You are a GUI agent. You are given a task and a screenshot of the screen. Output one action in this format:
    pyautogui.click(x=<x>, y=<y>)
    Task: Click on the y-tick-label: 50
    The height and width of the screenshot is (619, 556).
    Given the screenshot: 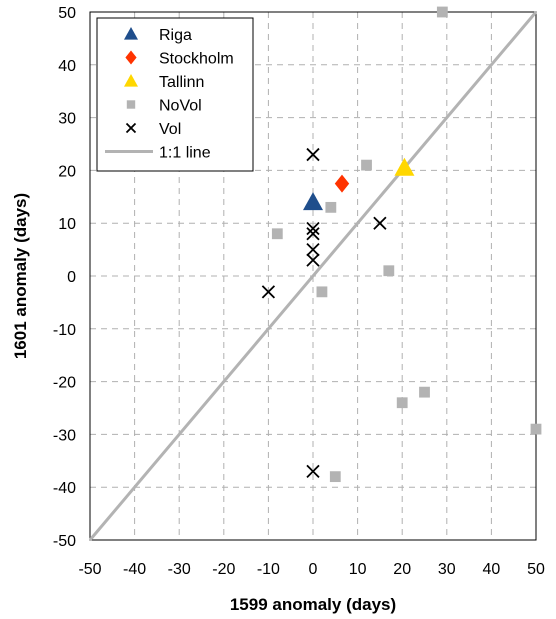 What is the action you would take?
    pyautogui.click(x=67, y=13)
    